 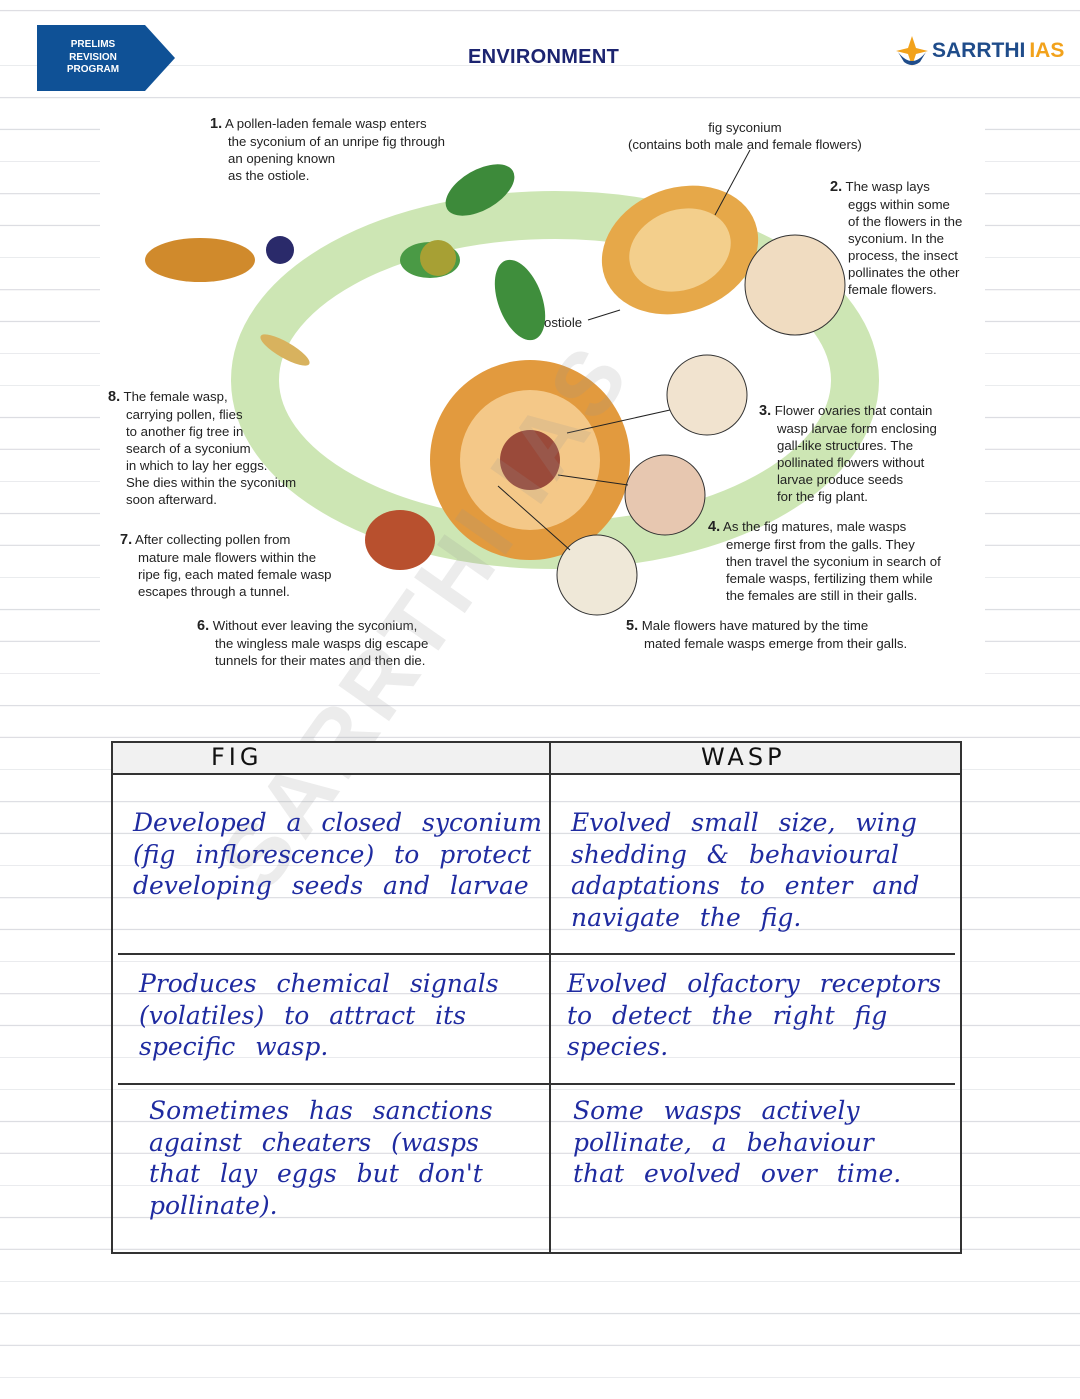 I want to click on step-number: 1., so click(x=216, y=124).